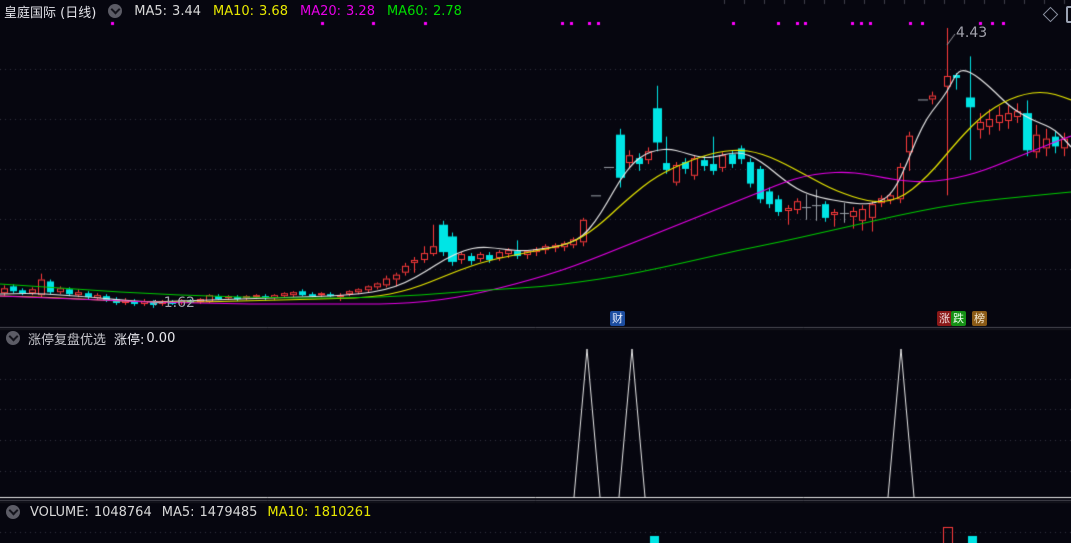 The image size is (1071, 543). What do you see at coordinates (228, 512) in the screenshot?
I see `volume-ma5-value: 1479485` at bounding box center [228, 512].